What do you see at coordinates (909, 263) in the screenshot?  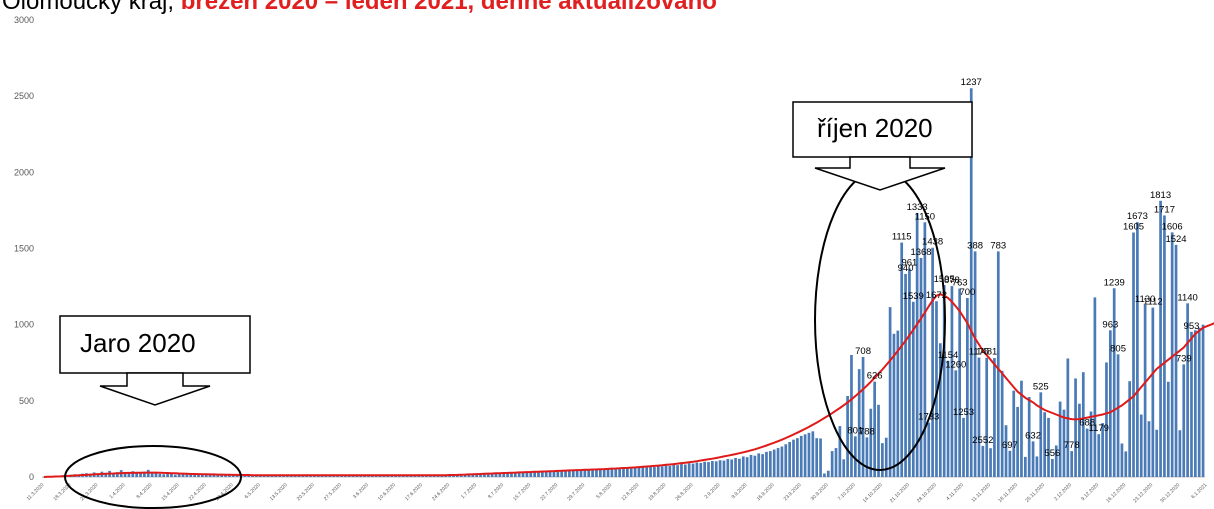 I see `data-label: 961` at bounding box center [909, 263].